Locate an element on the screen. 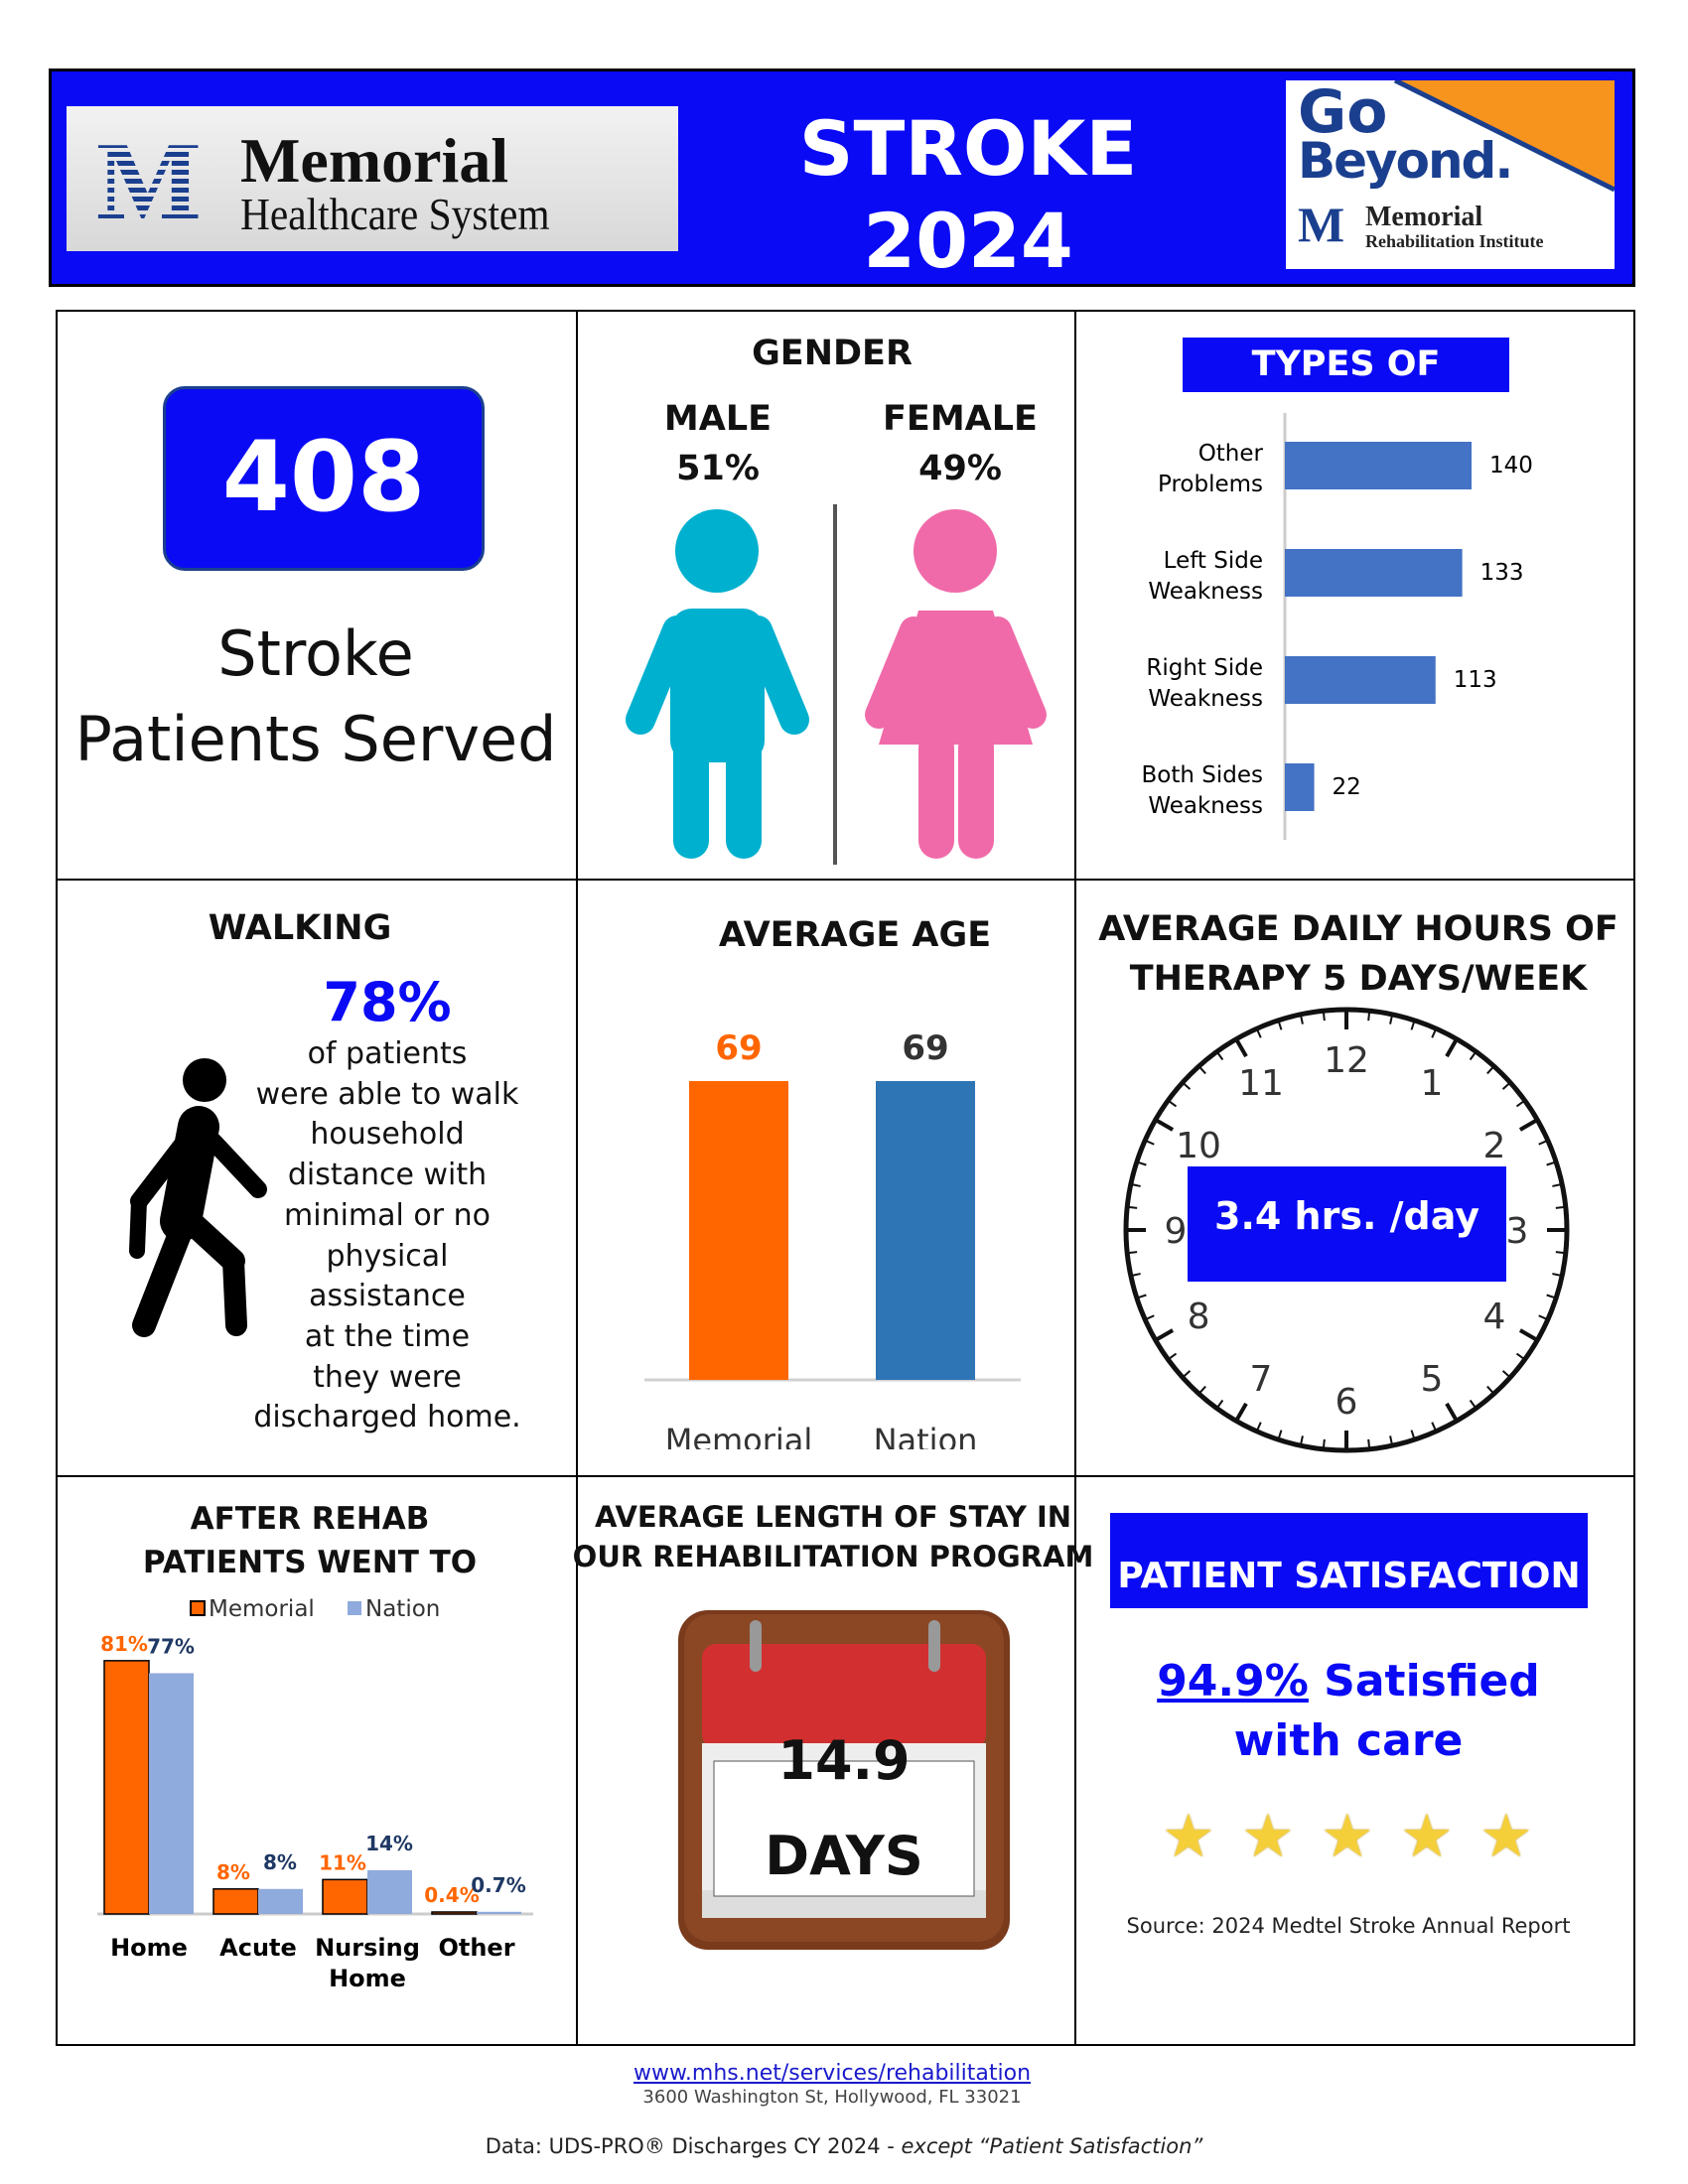  logo-orange-swoosh is located at coordinates (1504, 136).